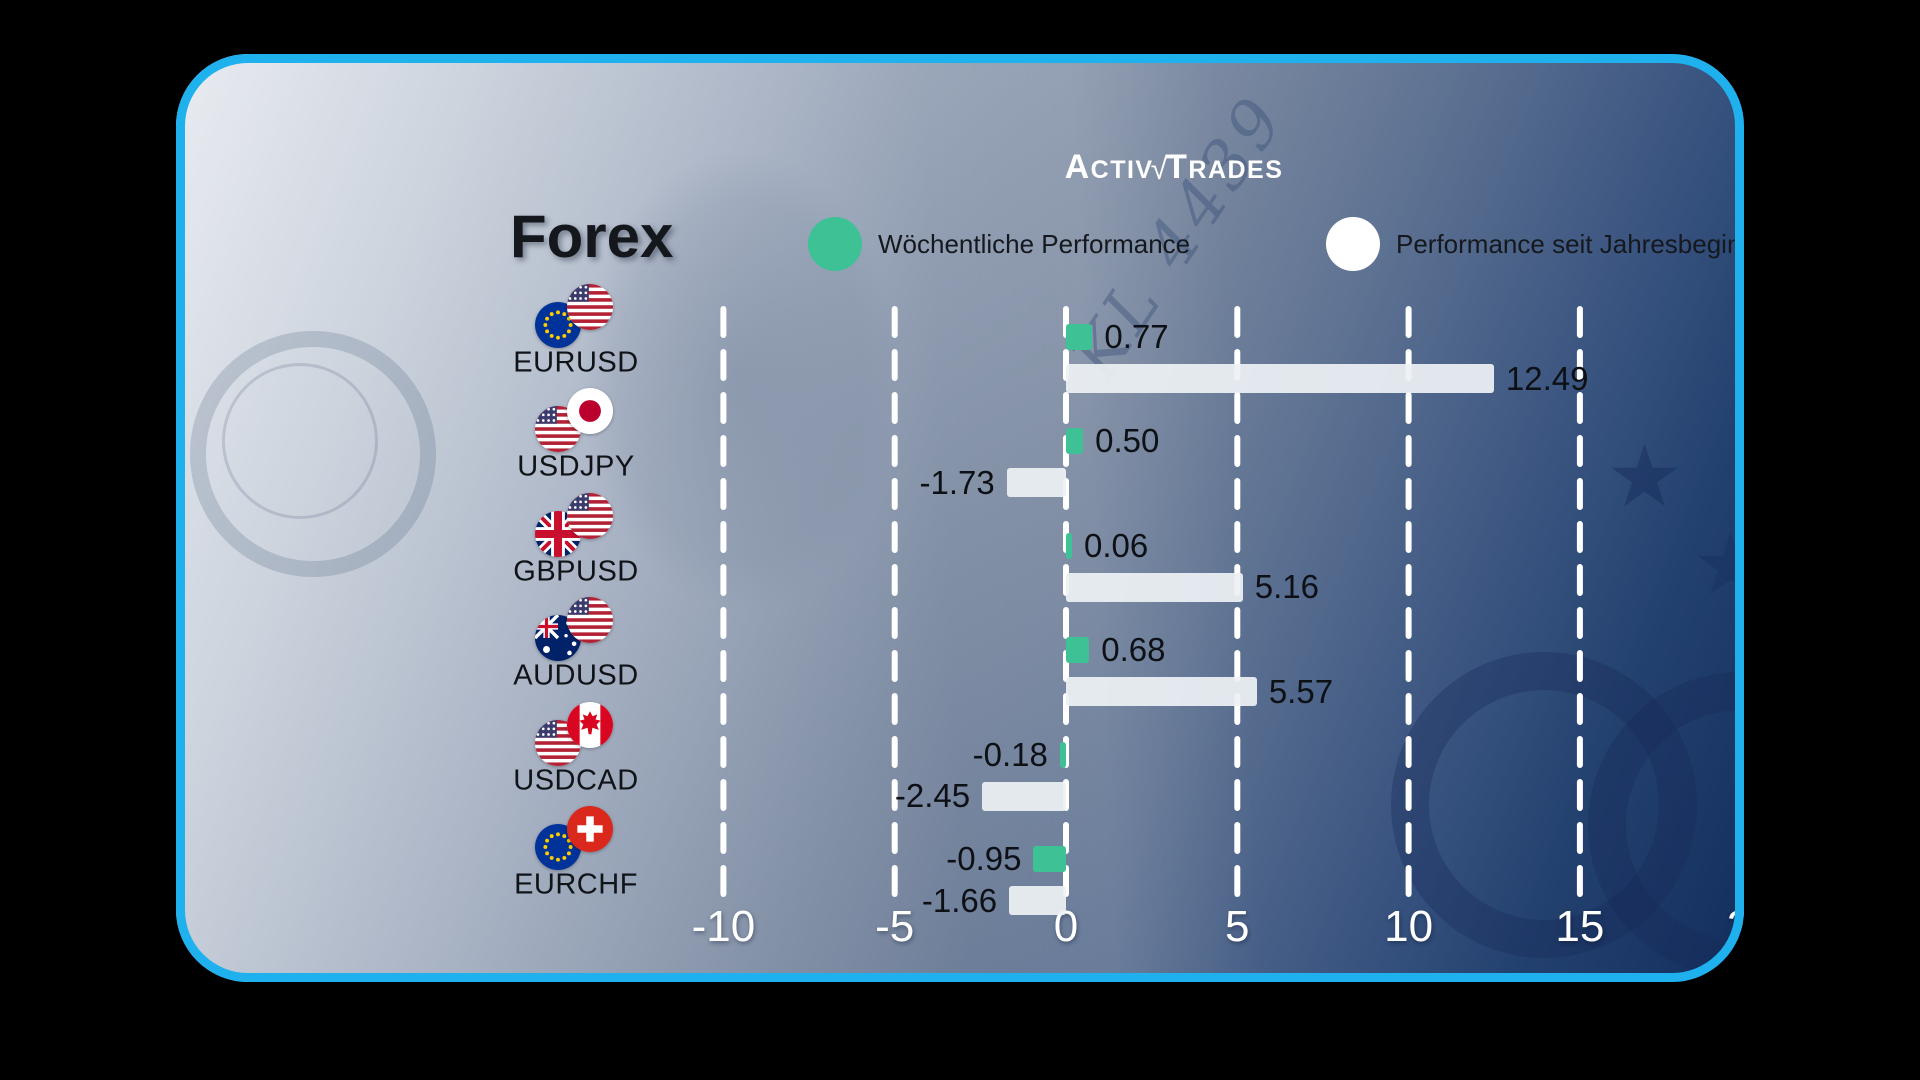 The width and height of the screenshot is (1920, 1080). What do you see at coordinates (1409, 926) in the screenshot?
I see `x-tick-label: 10` at bounding box center [1409, 926].